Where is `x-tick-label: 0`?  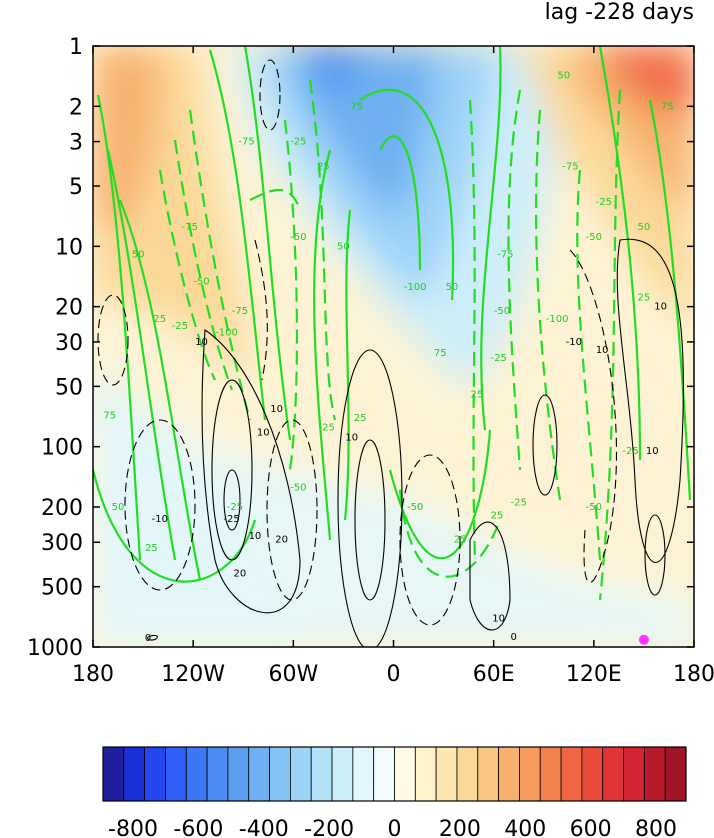
x-tick-label: 0 is located at coordinates (394, 674).